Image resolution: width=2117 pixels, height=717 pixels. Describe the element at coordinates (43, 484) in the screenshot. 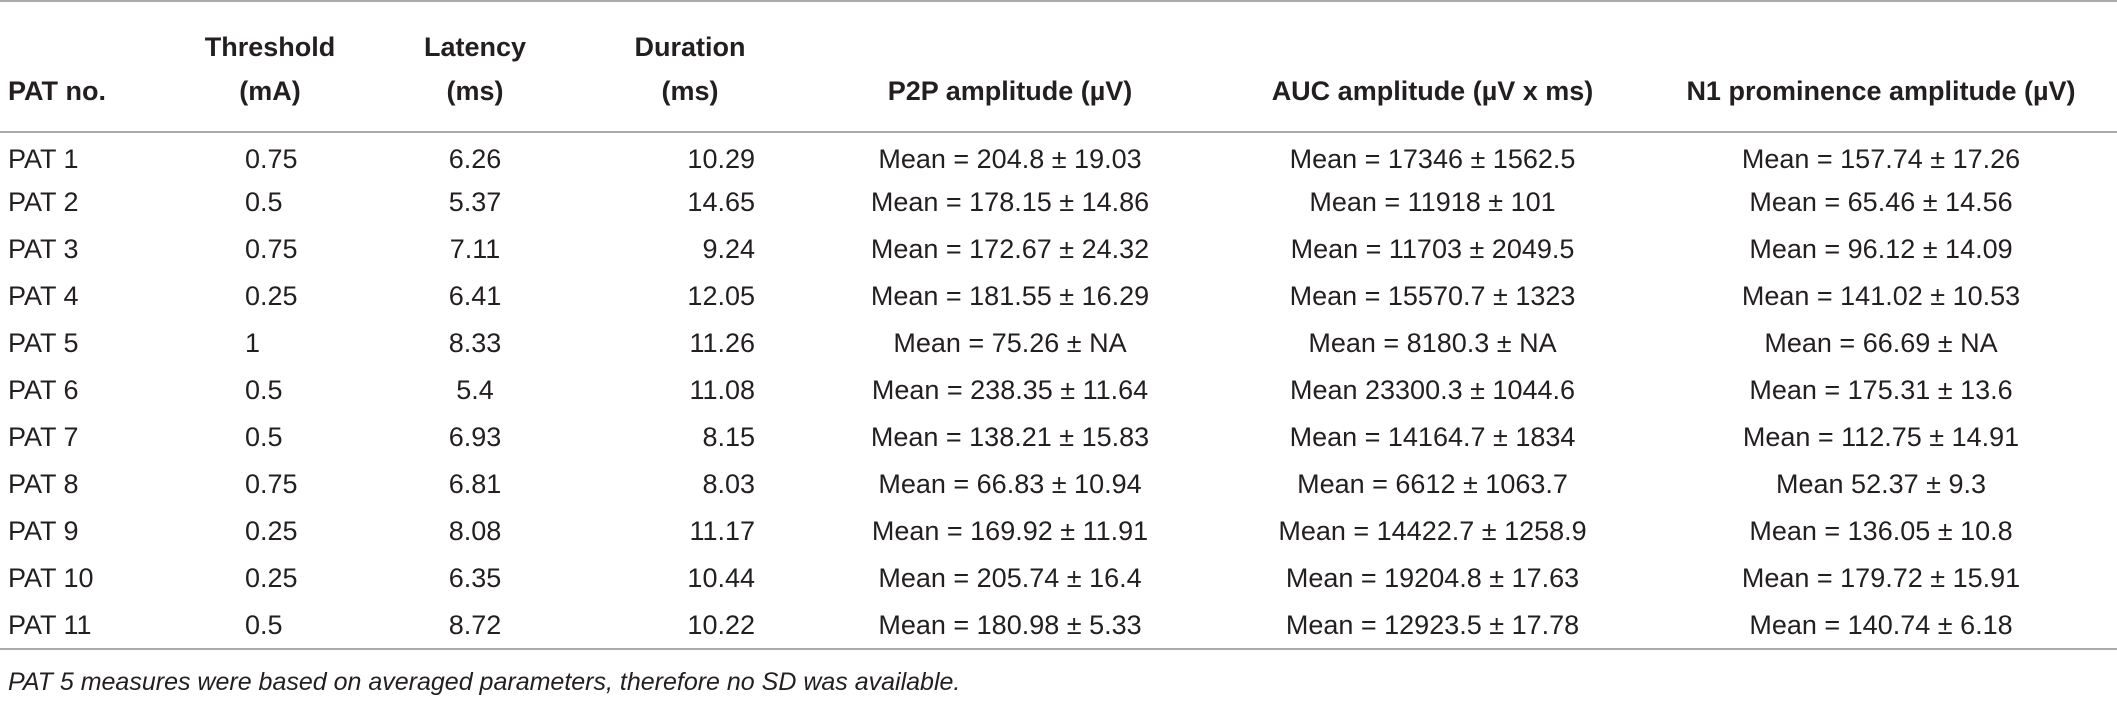

I see `cell-pat-no: PAT 8` at that location.